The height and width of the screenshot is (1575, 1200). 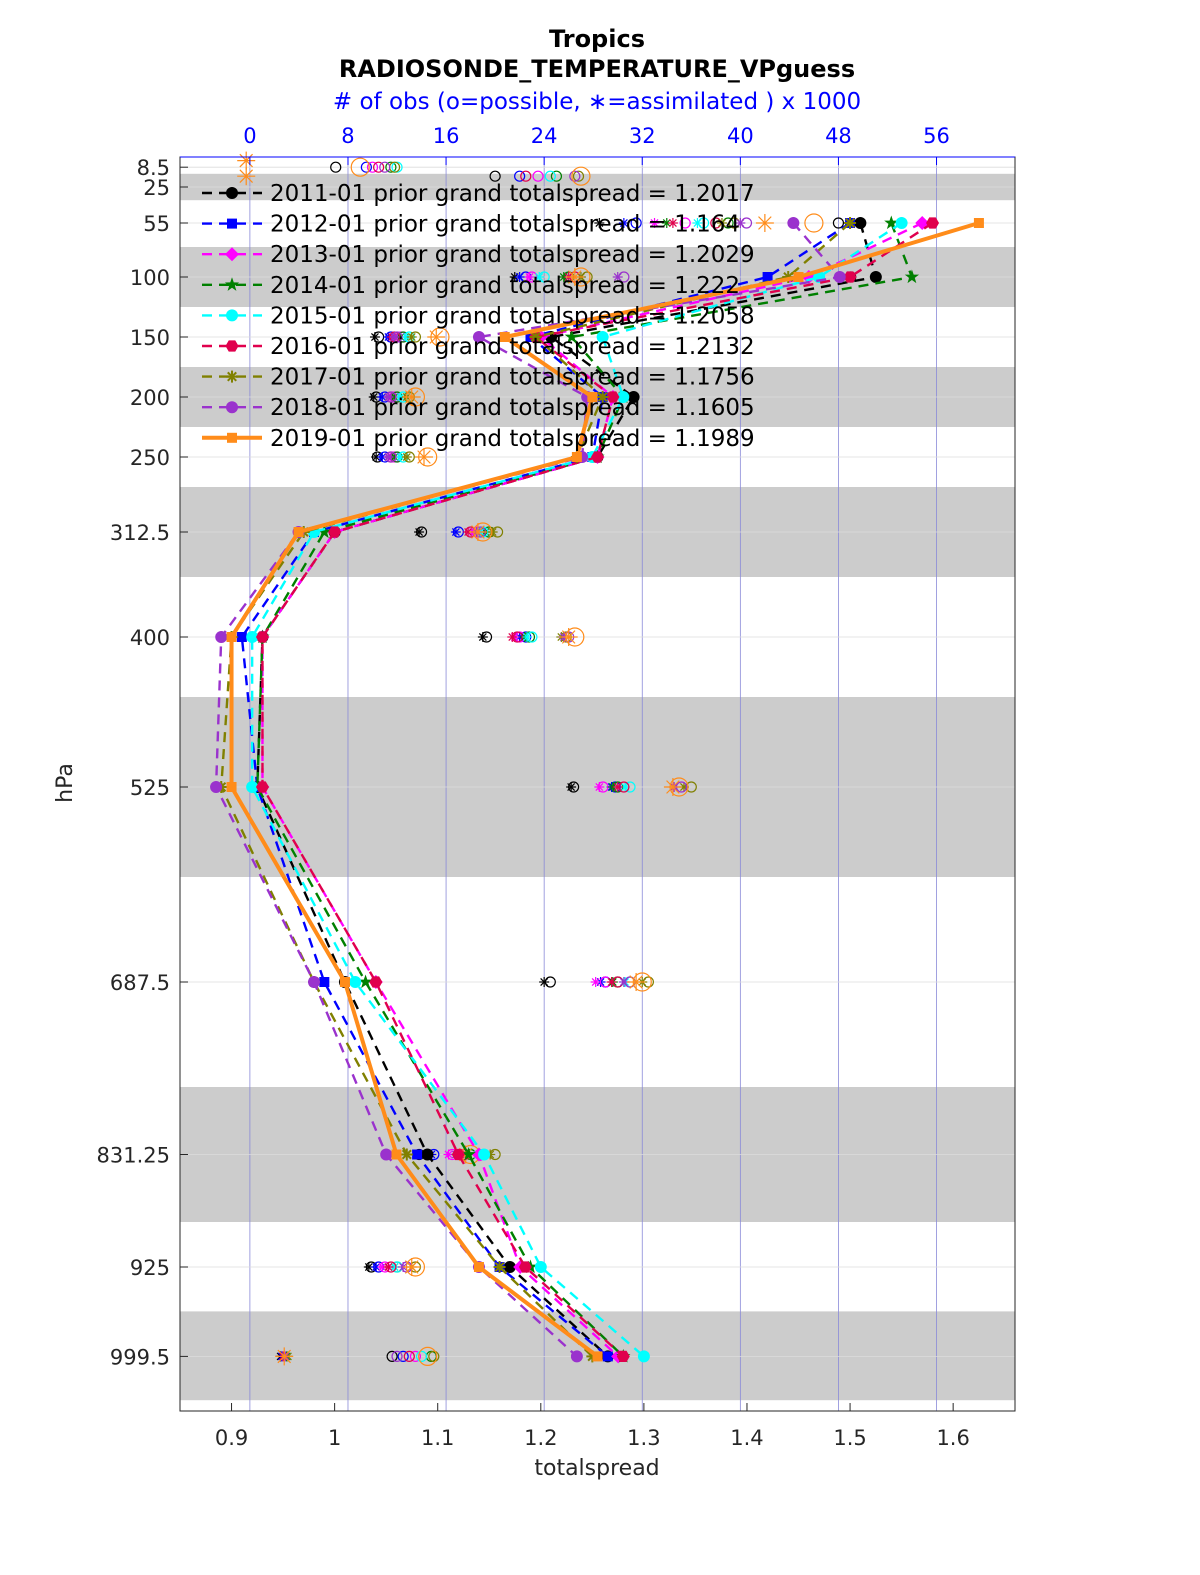 I want to click on series-point-4-7-shape, so click(x=252, y=787).